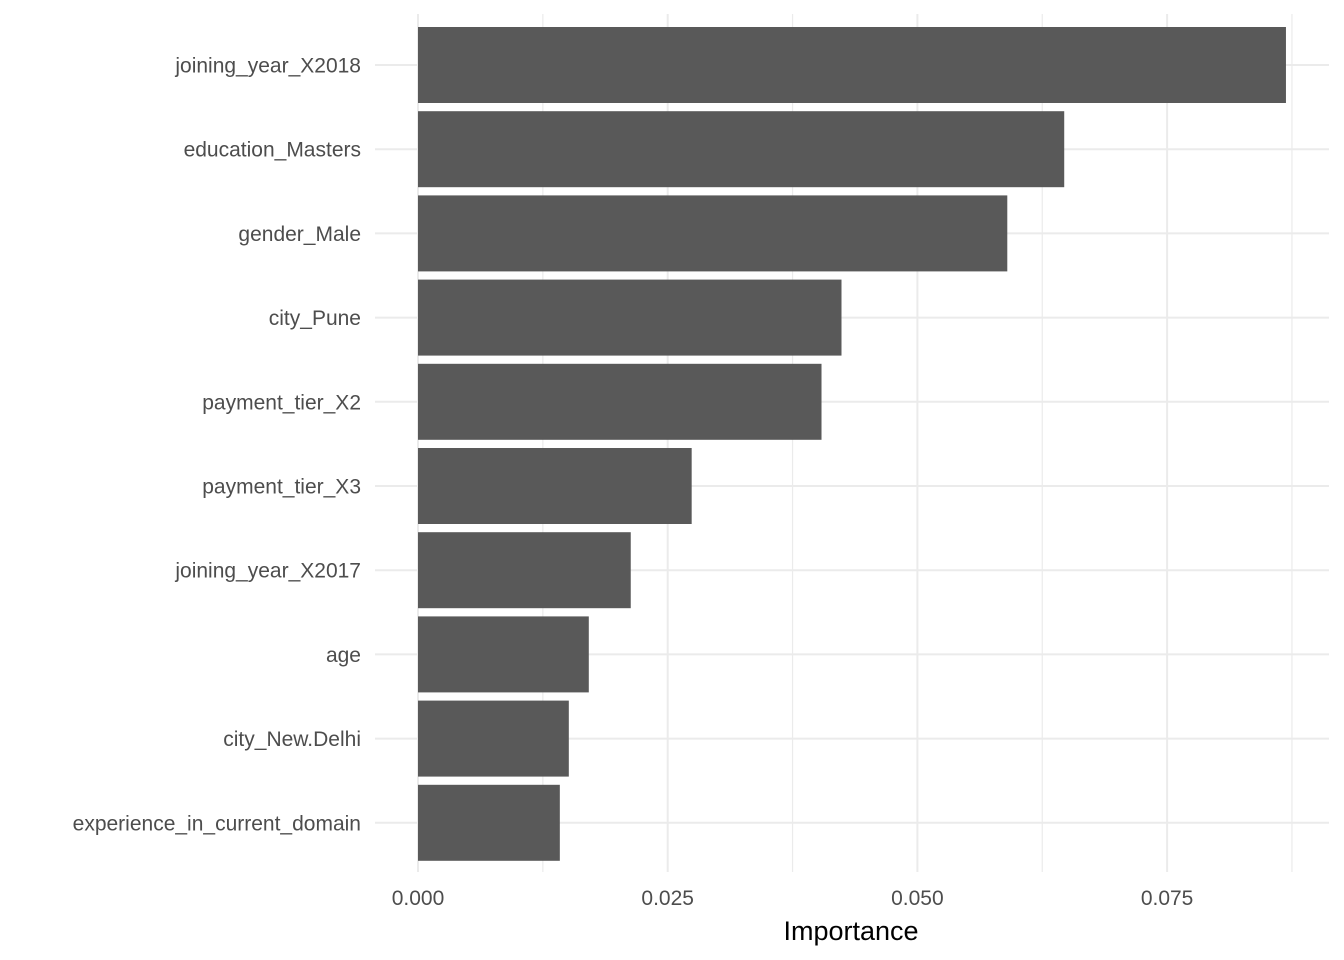 The image size is (1344, 960). Describe the element at coordinates (418, 898) in the screenshot. I see `x-tick-label: 0.000` at that location.